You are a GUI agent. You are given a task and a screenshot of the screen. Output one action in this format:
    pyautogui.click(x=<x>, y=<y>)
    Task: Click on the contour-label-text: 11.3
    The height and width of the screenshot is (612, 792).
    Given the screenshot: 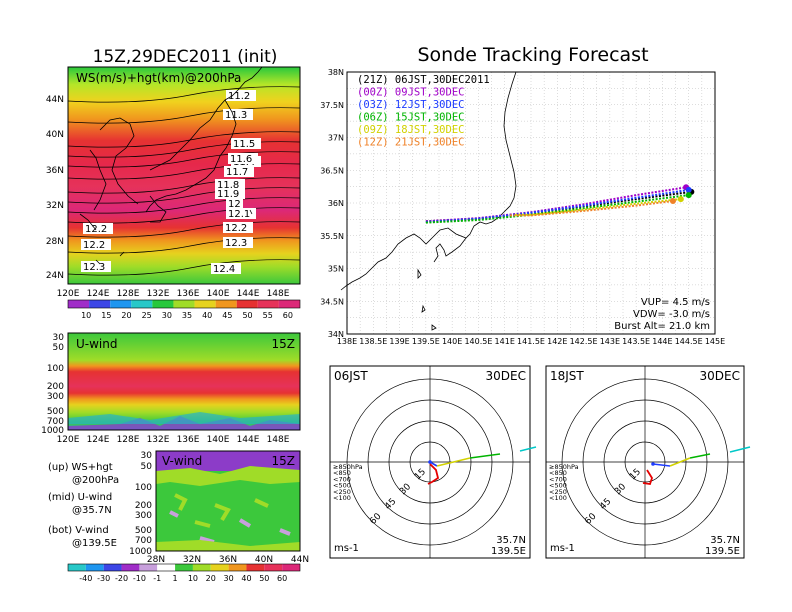 What is the action you would take?
    pyautogui.click(x=236, y=115)
    